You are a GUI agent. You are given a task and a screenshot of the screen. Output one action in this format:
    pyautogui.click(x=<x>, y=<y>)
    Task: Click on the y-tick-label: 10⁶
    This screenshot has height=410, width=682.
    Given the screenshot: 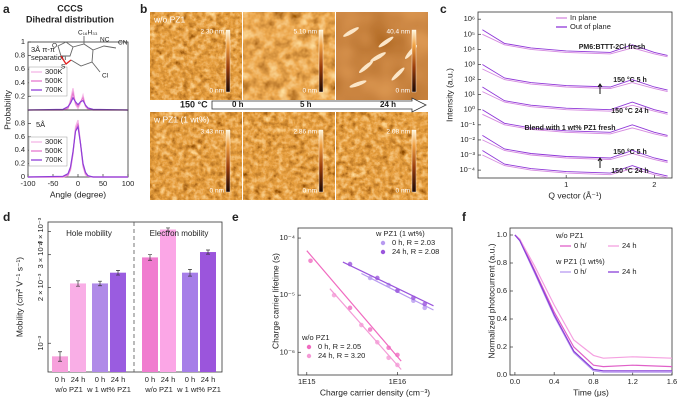 What is the action you would take?
    pyautogui.click(x=469, y=18)
    